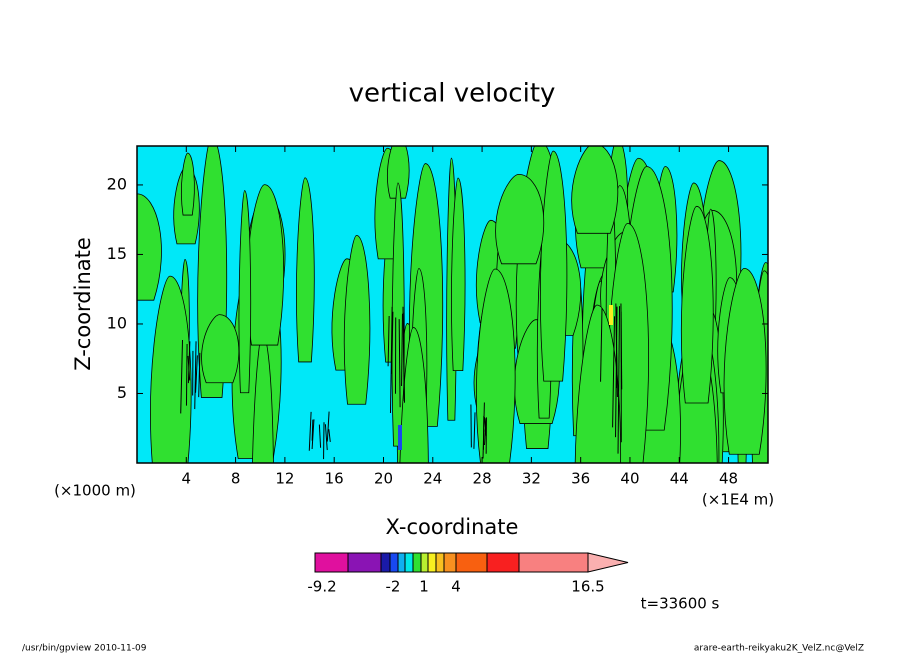  Describe the element at coordinates (629, 479) in the screenshot. I see `x-tick-label: 40` at that location.